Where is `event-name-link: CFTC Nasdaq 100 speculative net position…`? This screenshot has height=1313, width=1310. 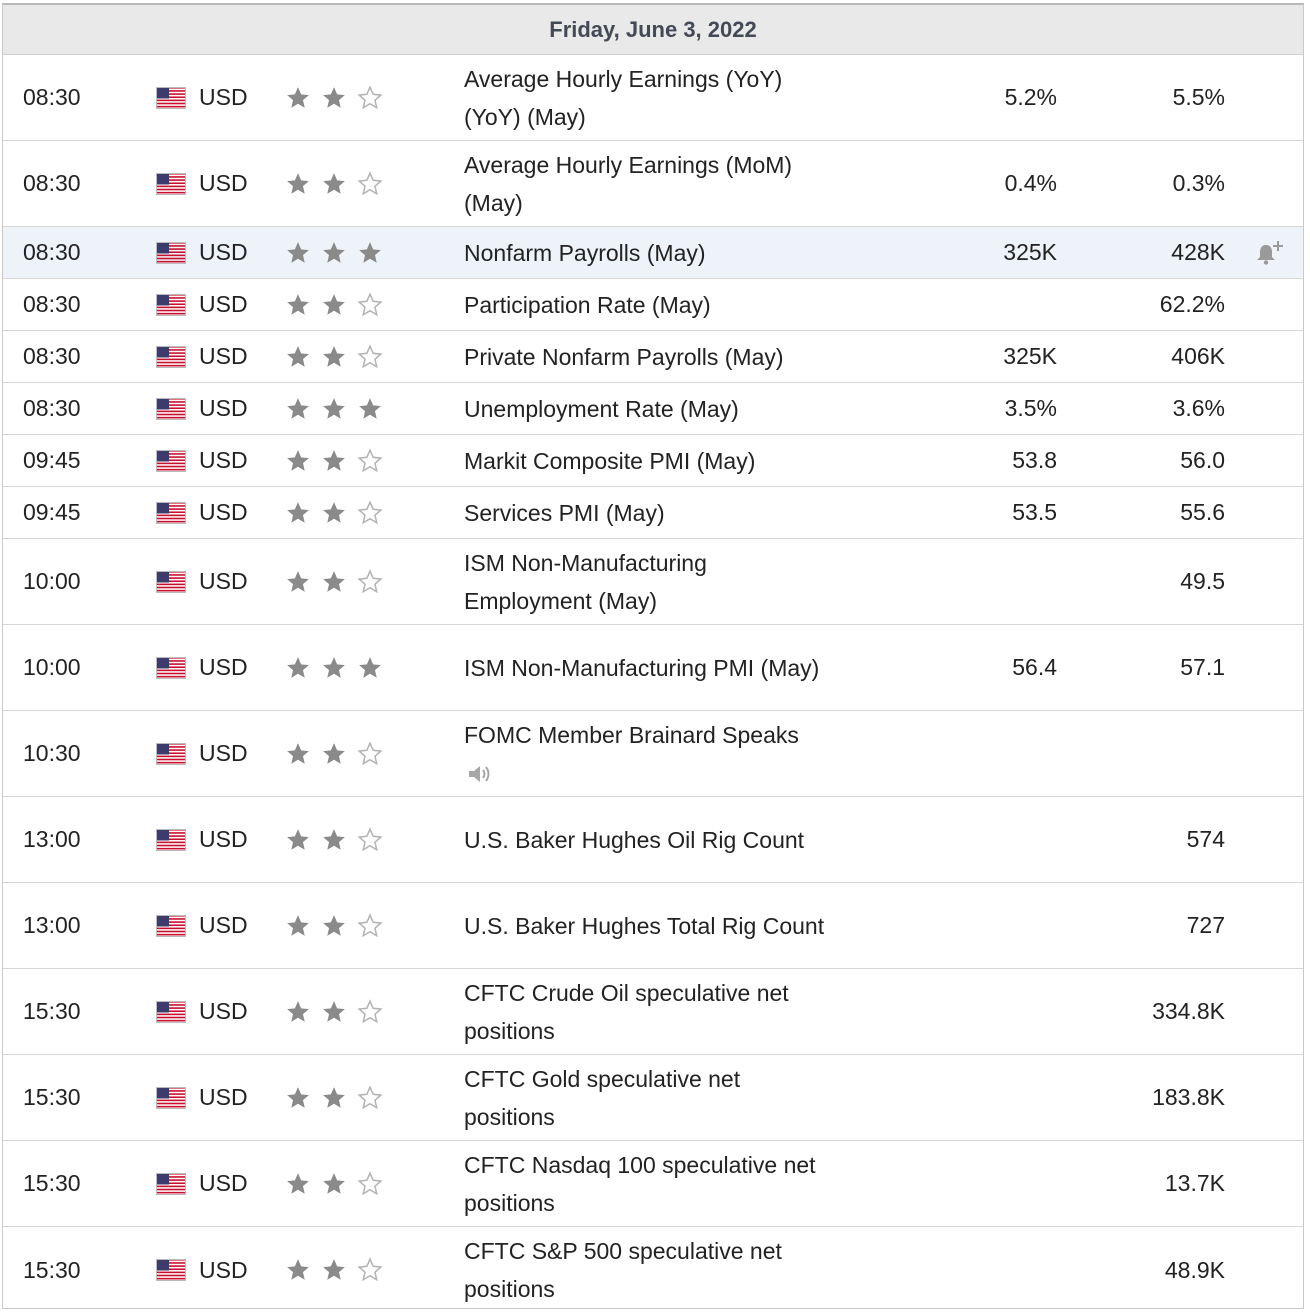
event-name-link: CFTC Nasdaq 100 speculative net position… is located at coordinates (640, 1183).